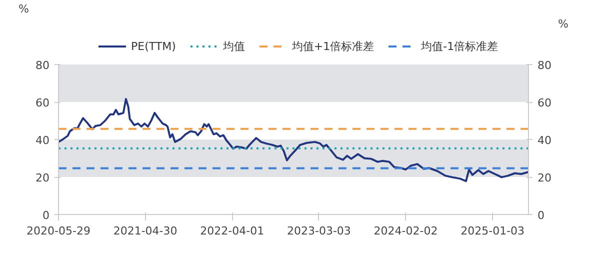 This screenshot has height=269, width=600. Describe the element at coordinates (43, 178) in the screenshot. I see `y-tick-label: 20` at that location.